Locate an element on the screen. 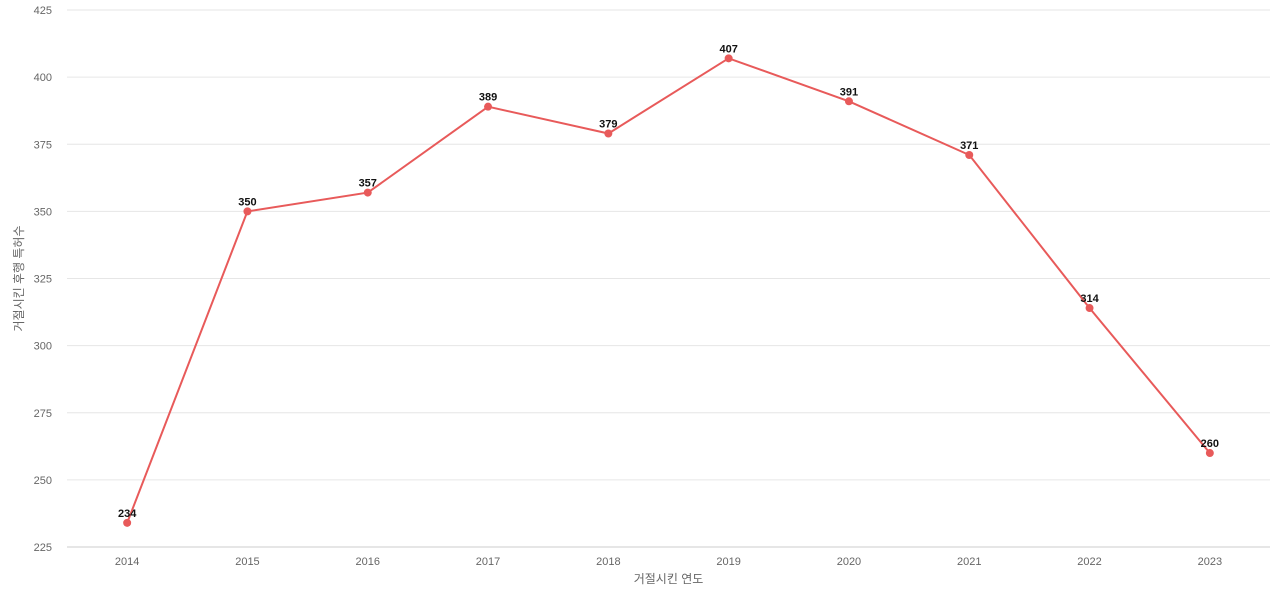 The height and width of the screenshot is (600, 1280). x-tick-label: 2020 is located at coordinates (849, 562).